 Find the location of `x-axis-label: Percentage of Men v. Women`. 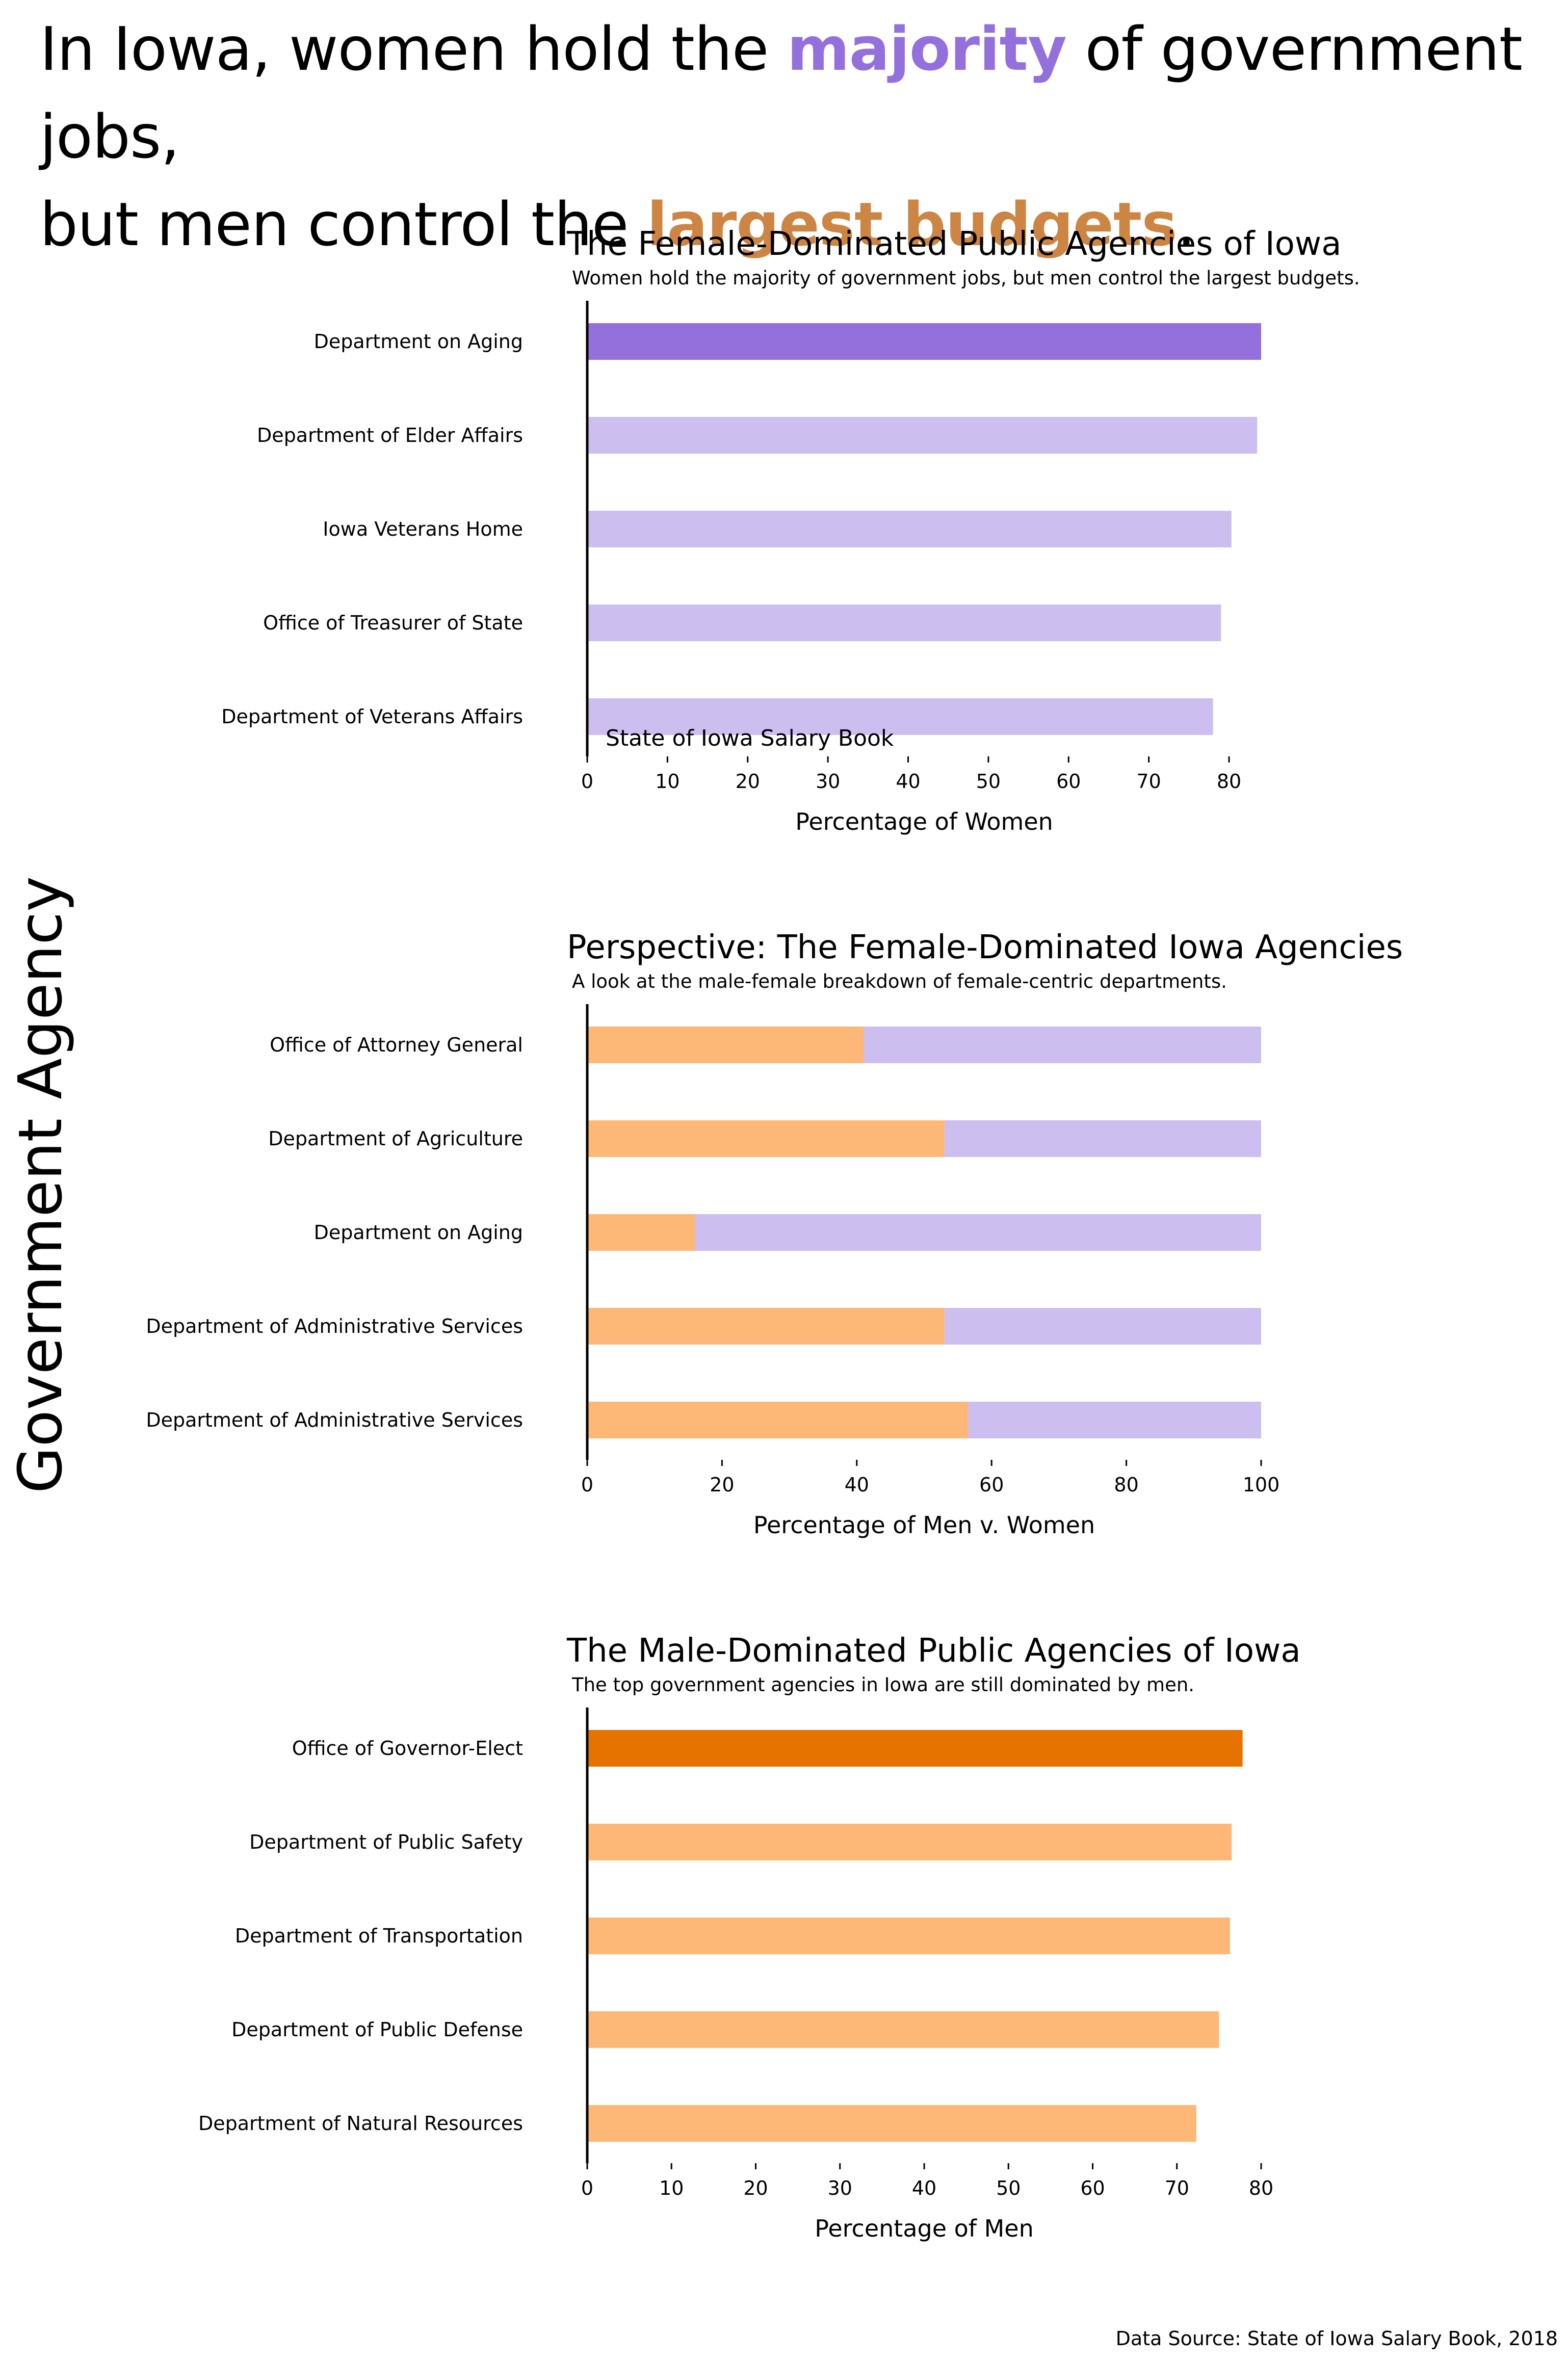

x-axis-label: Percentage of Men v. Women is located at coordinates (924, 1525).